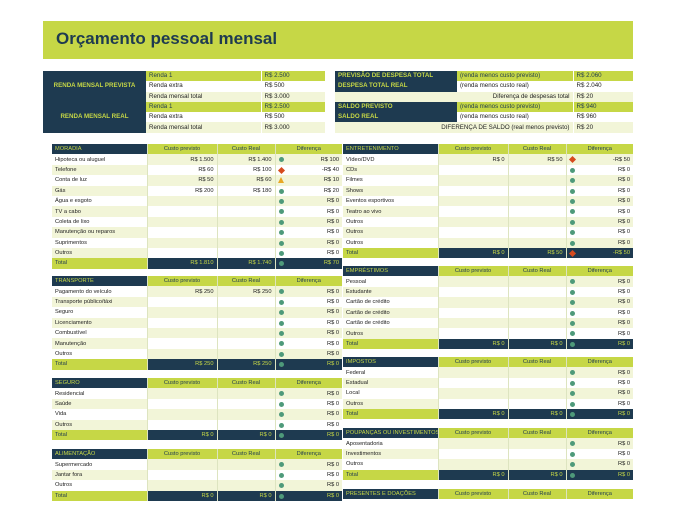  I want to click on actual-cost-cell: R$ 180, so click(246, 190).